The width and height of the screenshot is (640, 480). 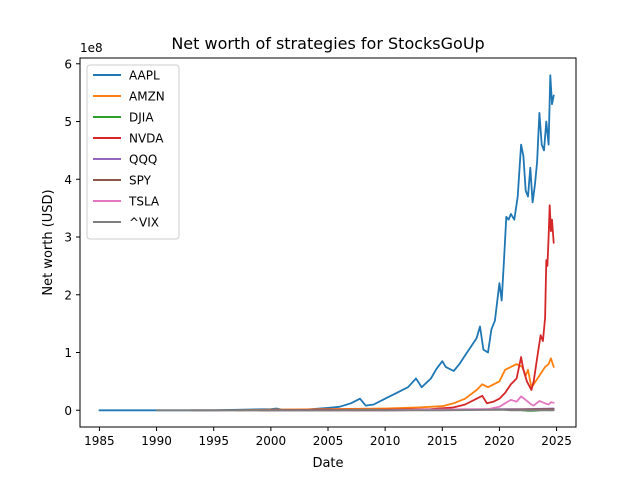 I want to click on x-tick-label: 1985, so click(x=99, y=441).